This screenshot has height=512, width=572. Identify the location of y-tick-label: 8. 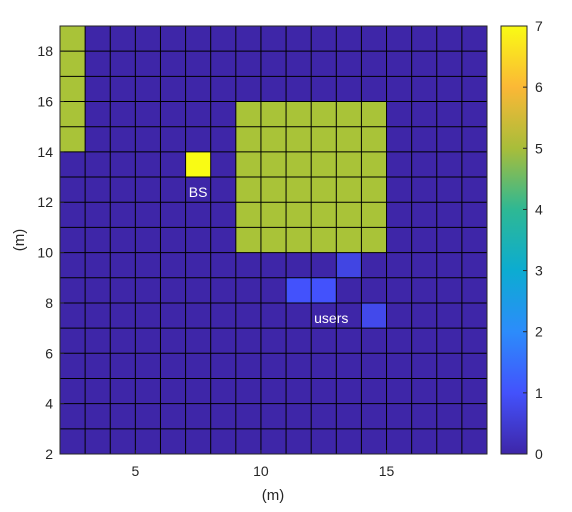
(49, 303).